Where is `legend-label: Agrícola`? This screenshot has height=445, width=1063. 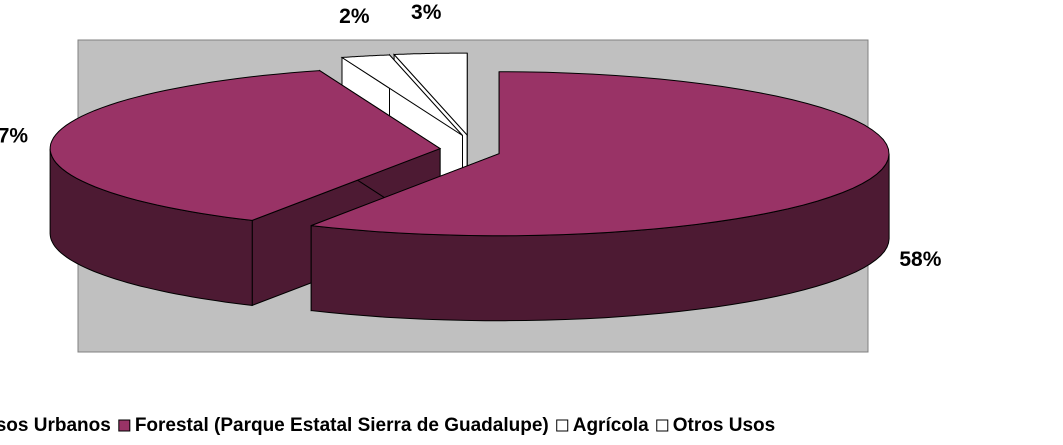 legend-label: Agrícola is located at coordinates (611, 425).